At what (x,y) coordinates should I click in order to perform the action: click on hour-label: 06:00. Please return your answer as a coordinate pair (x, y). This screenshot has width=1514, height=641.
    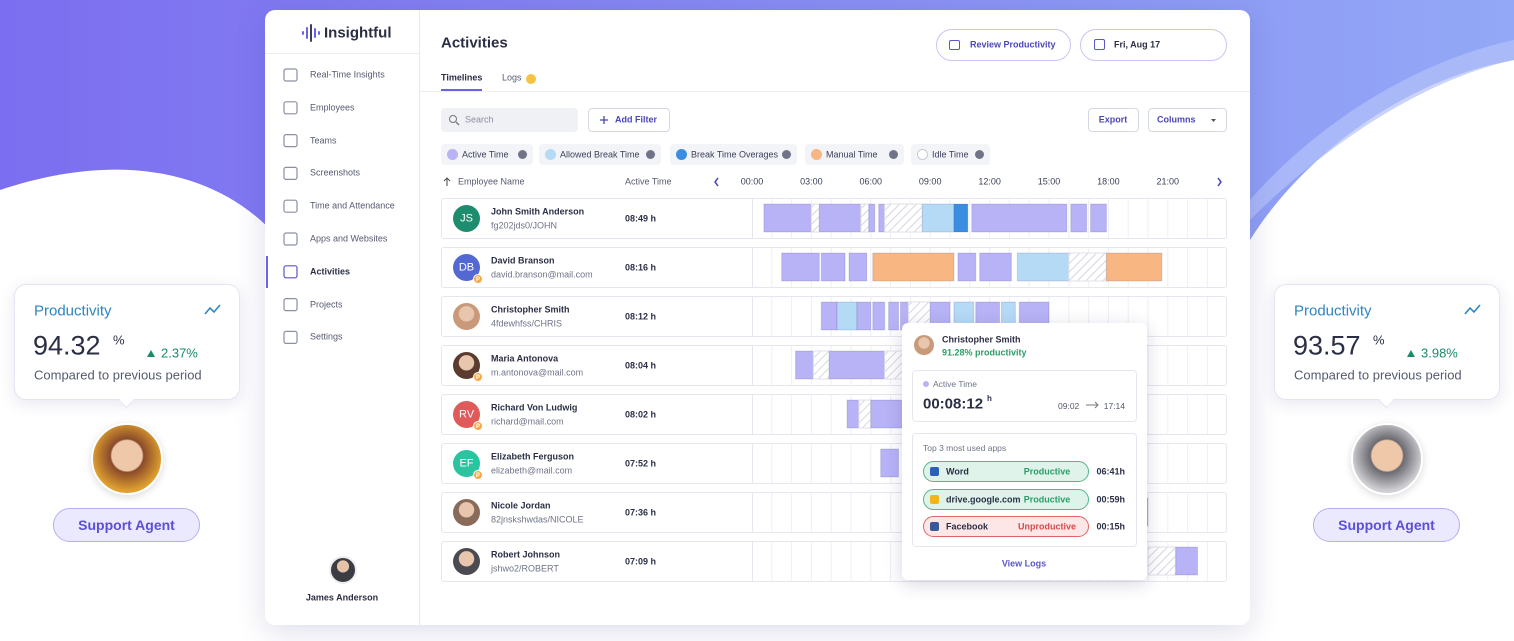
    Looking at the image, I should click on (871, 181).